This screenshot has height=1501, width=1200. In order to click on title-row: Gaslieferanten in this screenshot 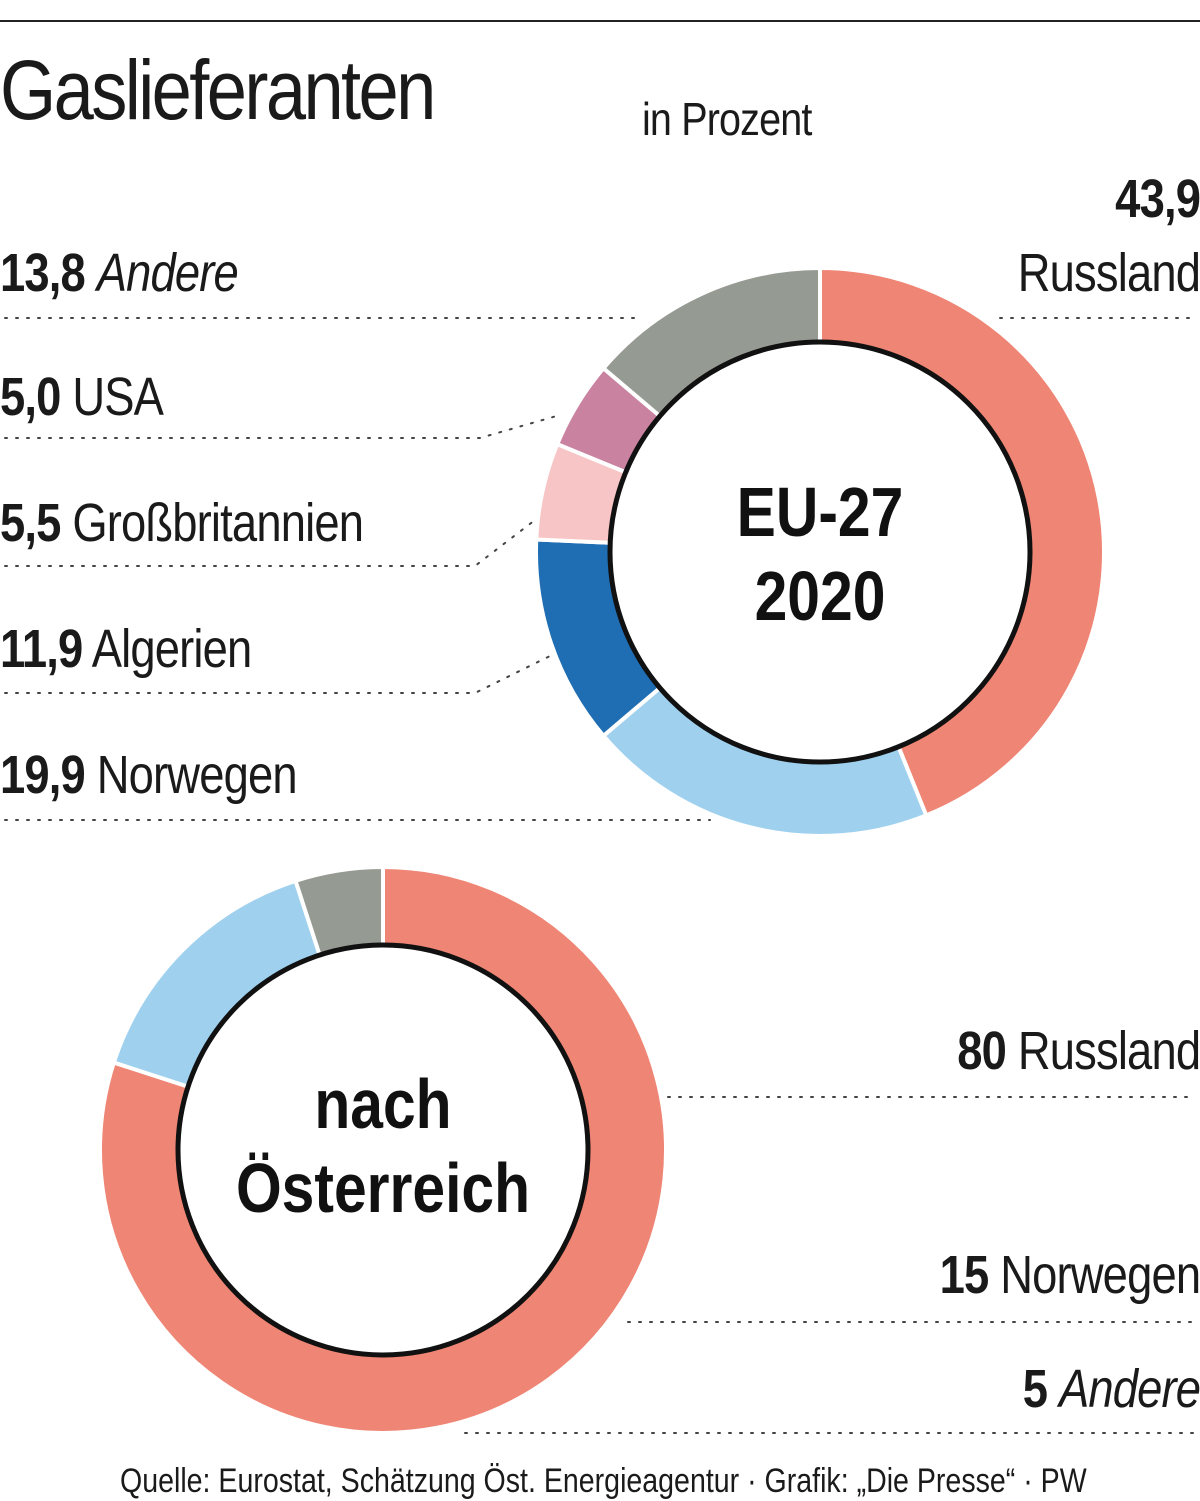, I will do `click(252, 90)`.